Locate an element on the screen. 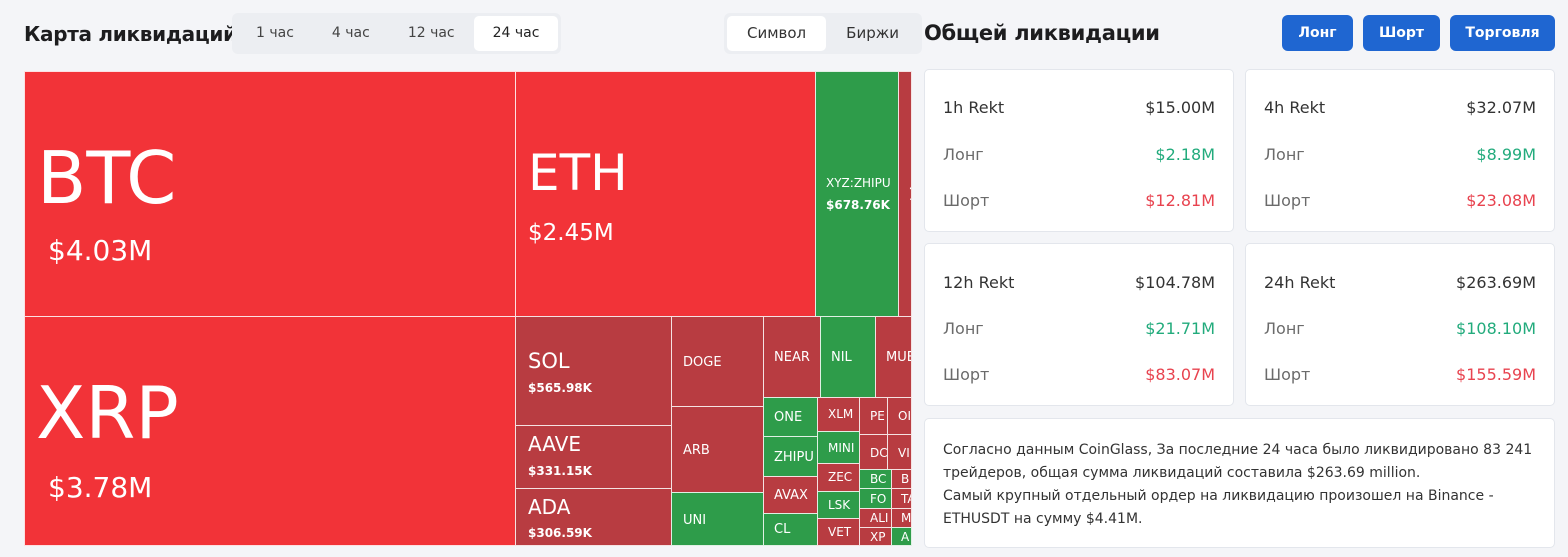 The height and width of the screenshot is (557, 1568). tile-mub: MUB is located at coordinates (893, 357).